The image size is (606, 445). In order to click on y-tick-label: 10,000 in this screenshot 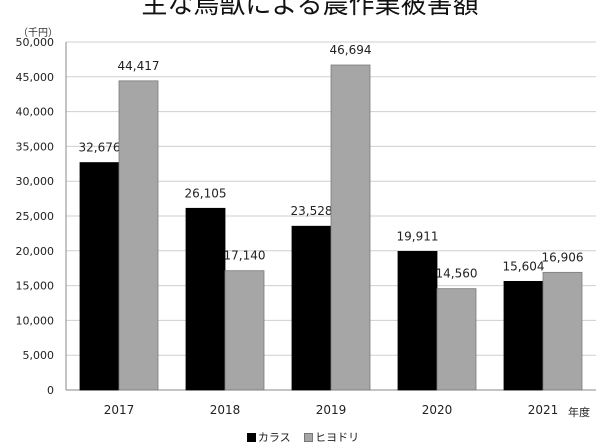, I will do `click(35, 320)`.